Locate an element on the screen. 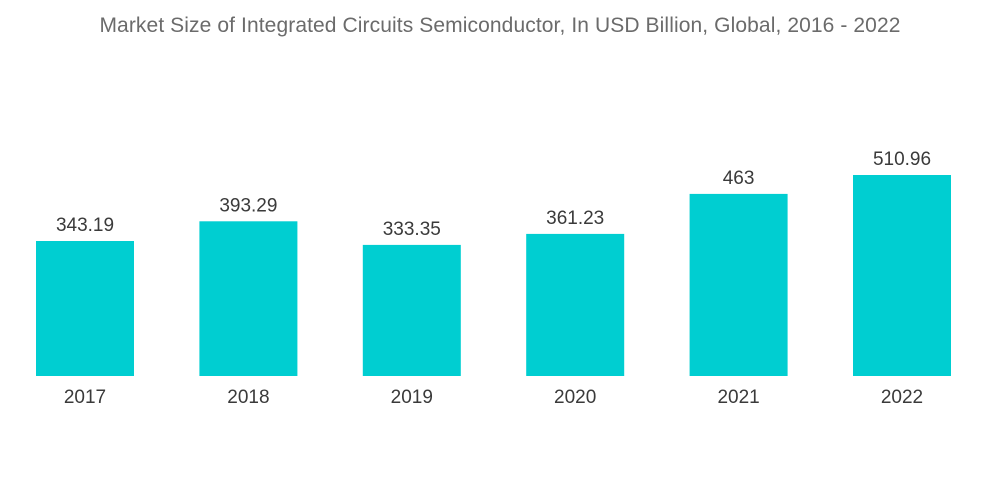 Image resolution: width=1000 pixels, height=504 pixels. data-label-2021: 463 is located at coordinates (739, 178).